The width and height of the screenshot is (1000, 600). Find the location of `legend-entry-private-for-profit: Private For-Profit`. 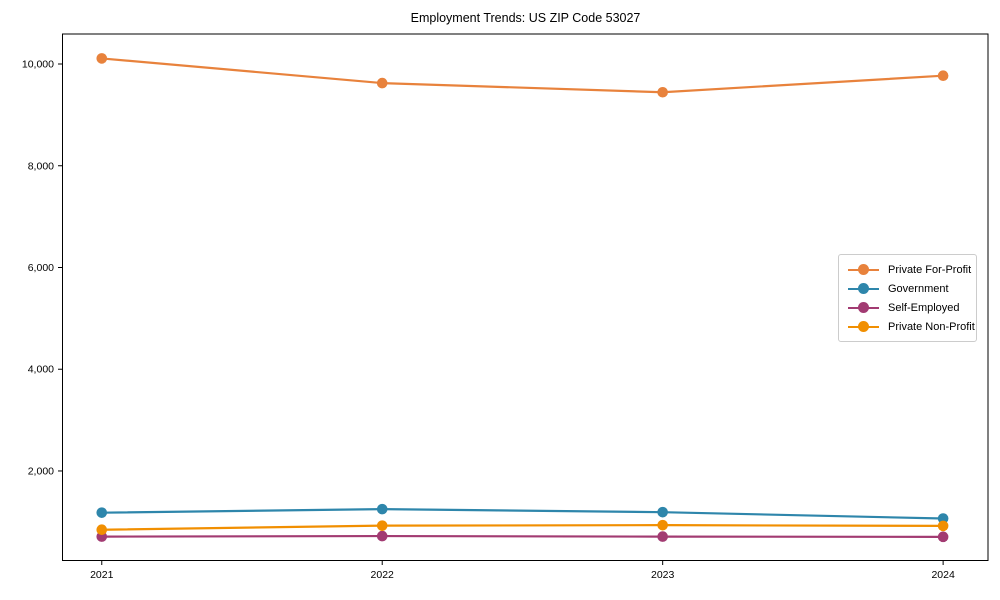

legend-entry-private-for-profit: Private For-Profit is located at coordinates (910, 269).